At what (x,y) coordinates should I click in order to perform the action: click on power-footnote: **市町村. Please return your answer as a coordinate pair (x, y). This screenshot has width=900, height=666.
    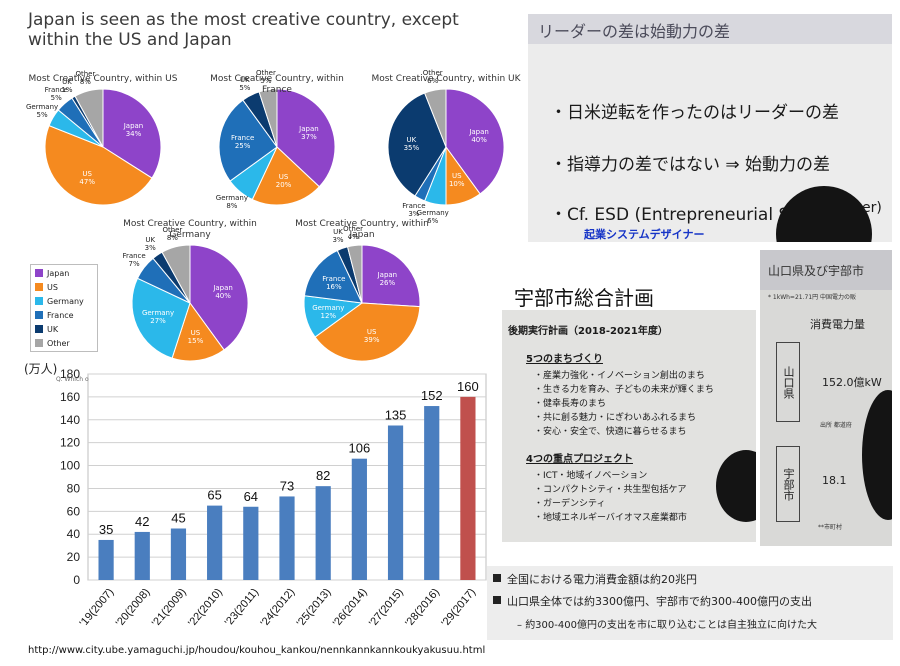
    Looking at the image, I should click on (830, 527).